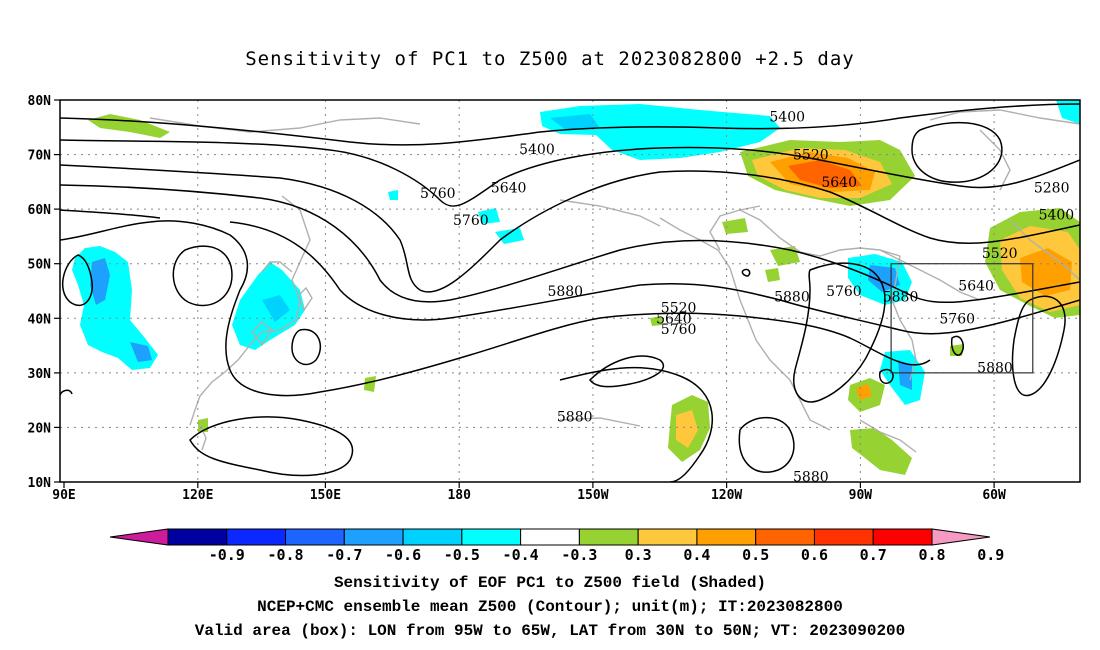  Describe the element at coordinates (957, 350) in the screenshot. I see `shade-pos-small6` at that location.